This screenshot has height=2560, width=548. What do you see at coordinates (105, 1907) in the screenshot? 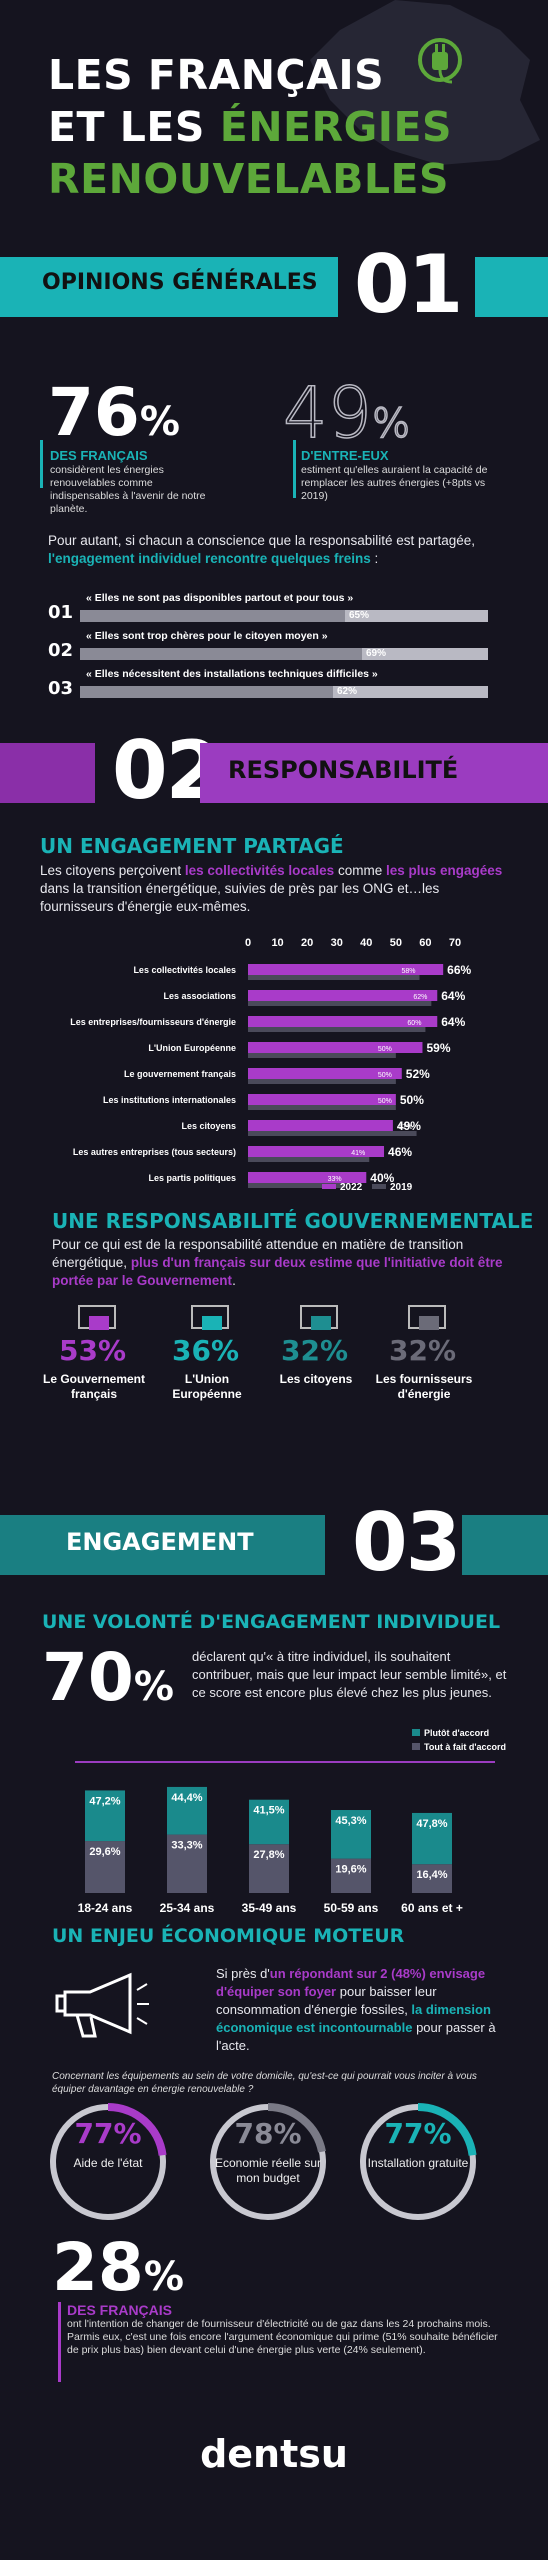
I see `category-label: 18-24 ans` at bounding box center [105, 1907].